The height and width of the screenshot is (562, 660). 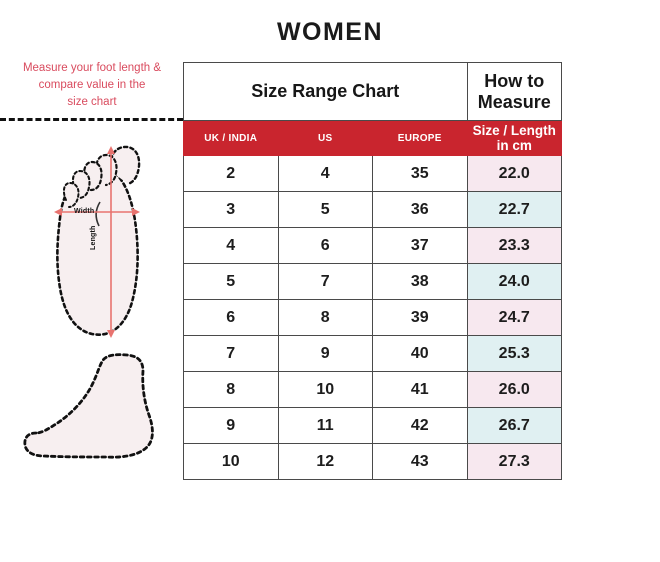 What do you see at coordinates (325, 138) in the screenshot?
I see `column-header-us: US` at bounding box center [325, 138].